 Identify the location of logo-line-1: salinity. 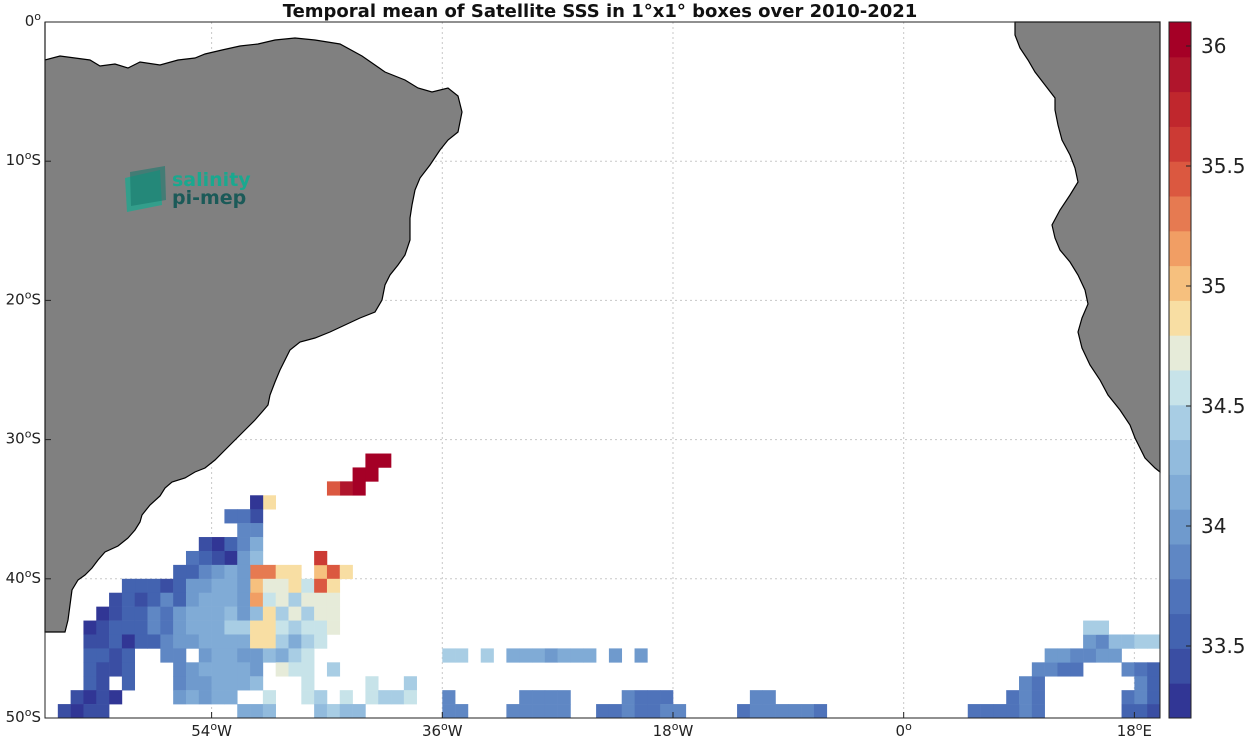
(211, 180).